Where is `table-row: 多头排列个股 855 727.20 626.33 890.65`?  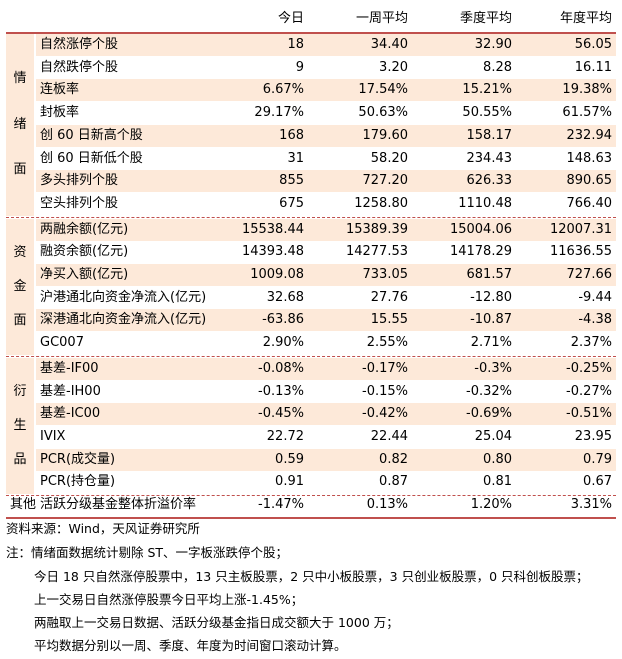 table-row: 多头排列个股 855 727.20 626.33 890.65 is located at coordinates (311, 181).